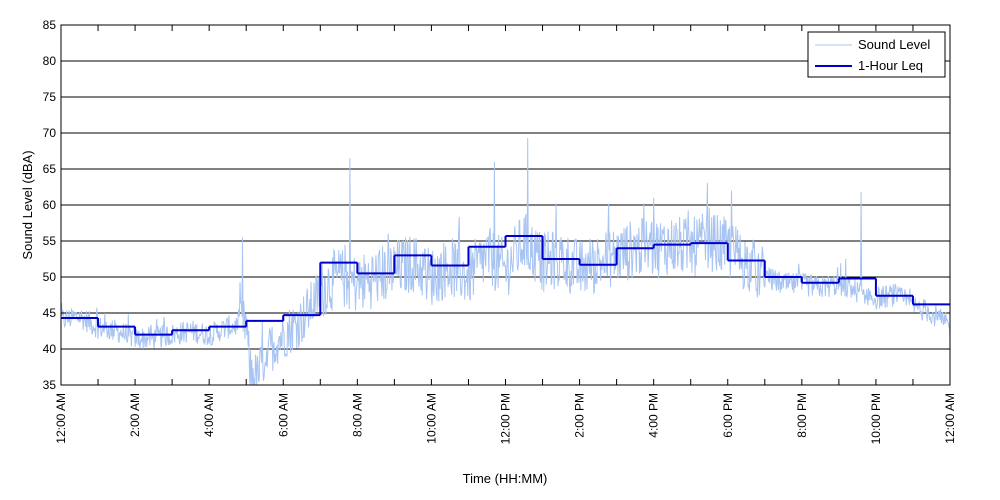 This screenshot has height=500, width=1000. I want to click on y-tick-label-55: 55, so click(50, 241).